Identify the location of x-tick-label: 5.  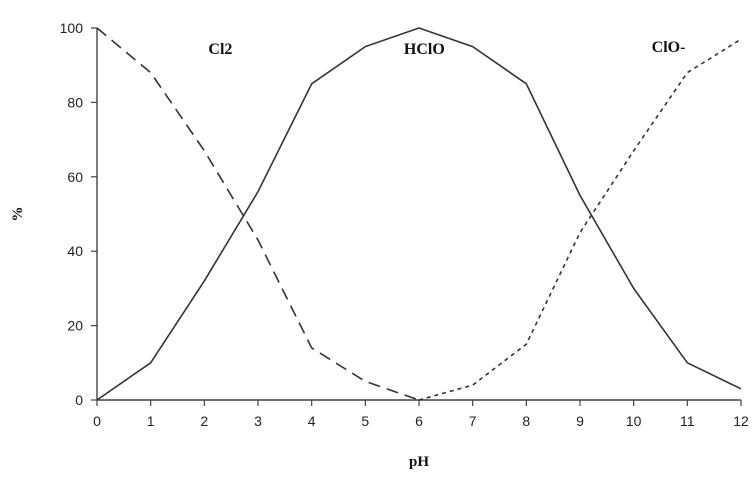
(365, 421).